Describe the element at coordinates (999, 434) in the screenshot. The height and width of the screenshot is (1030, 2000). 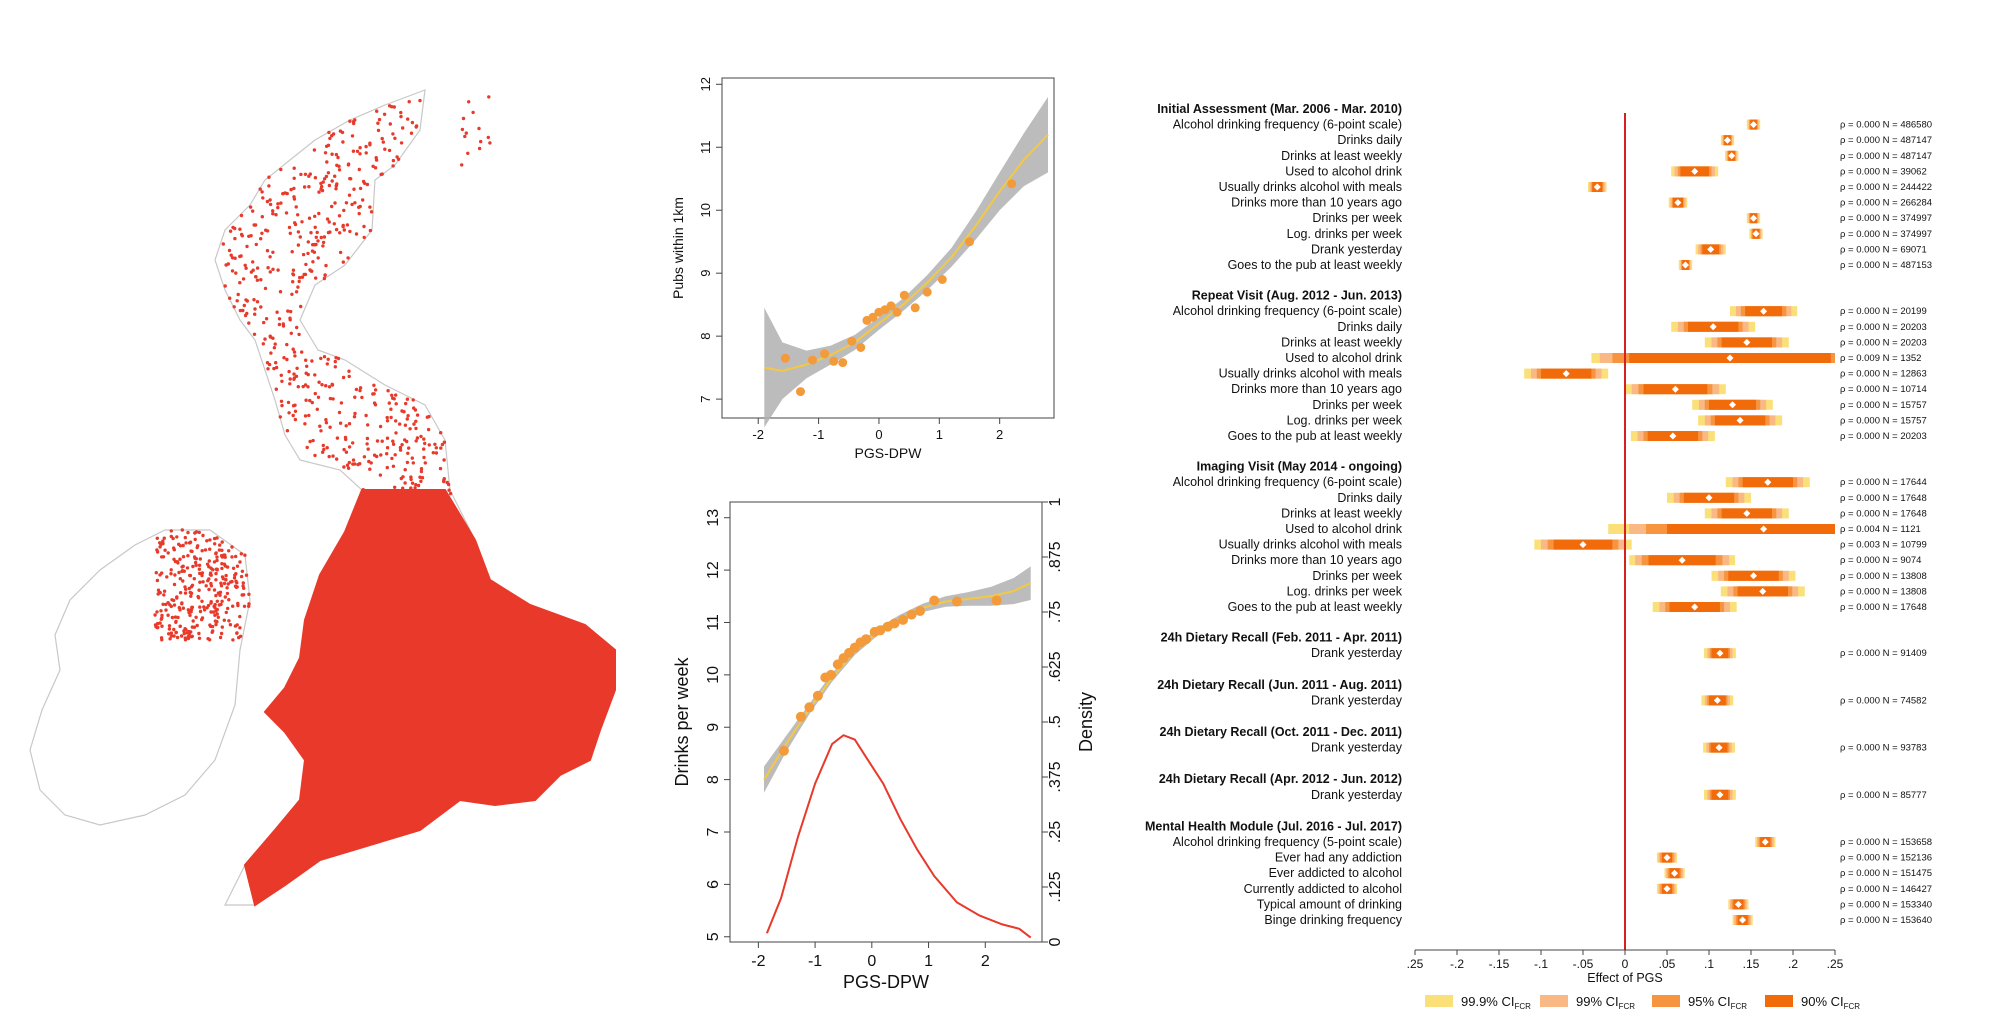
I see `x-tick-label: 2` at that location.